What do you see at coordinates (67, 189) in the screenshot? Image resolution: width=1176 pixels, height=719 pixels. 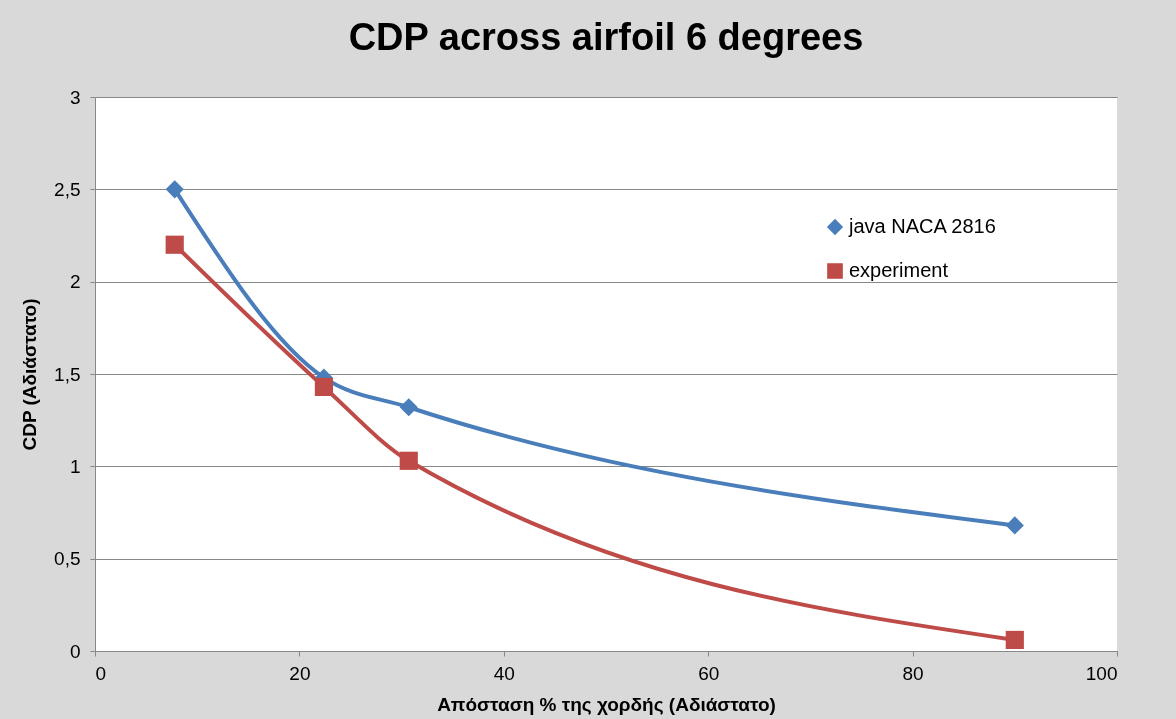 I see `y-tick-label: 2,5` at bounding box center [67, 189].